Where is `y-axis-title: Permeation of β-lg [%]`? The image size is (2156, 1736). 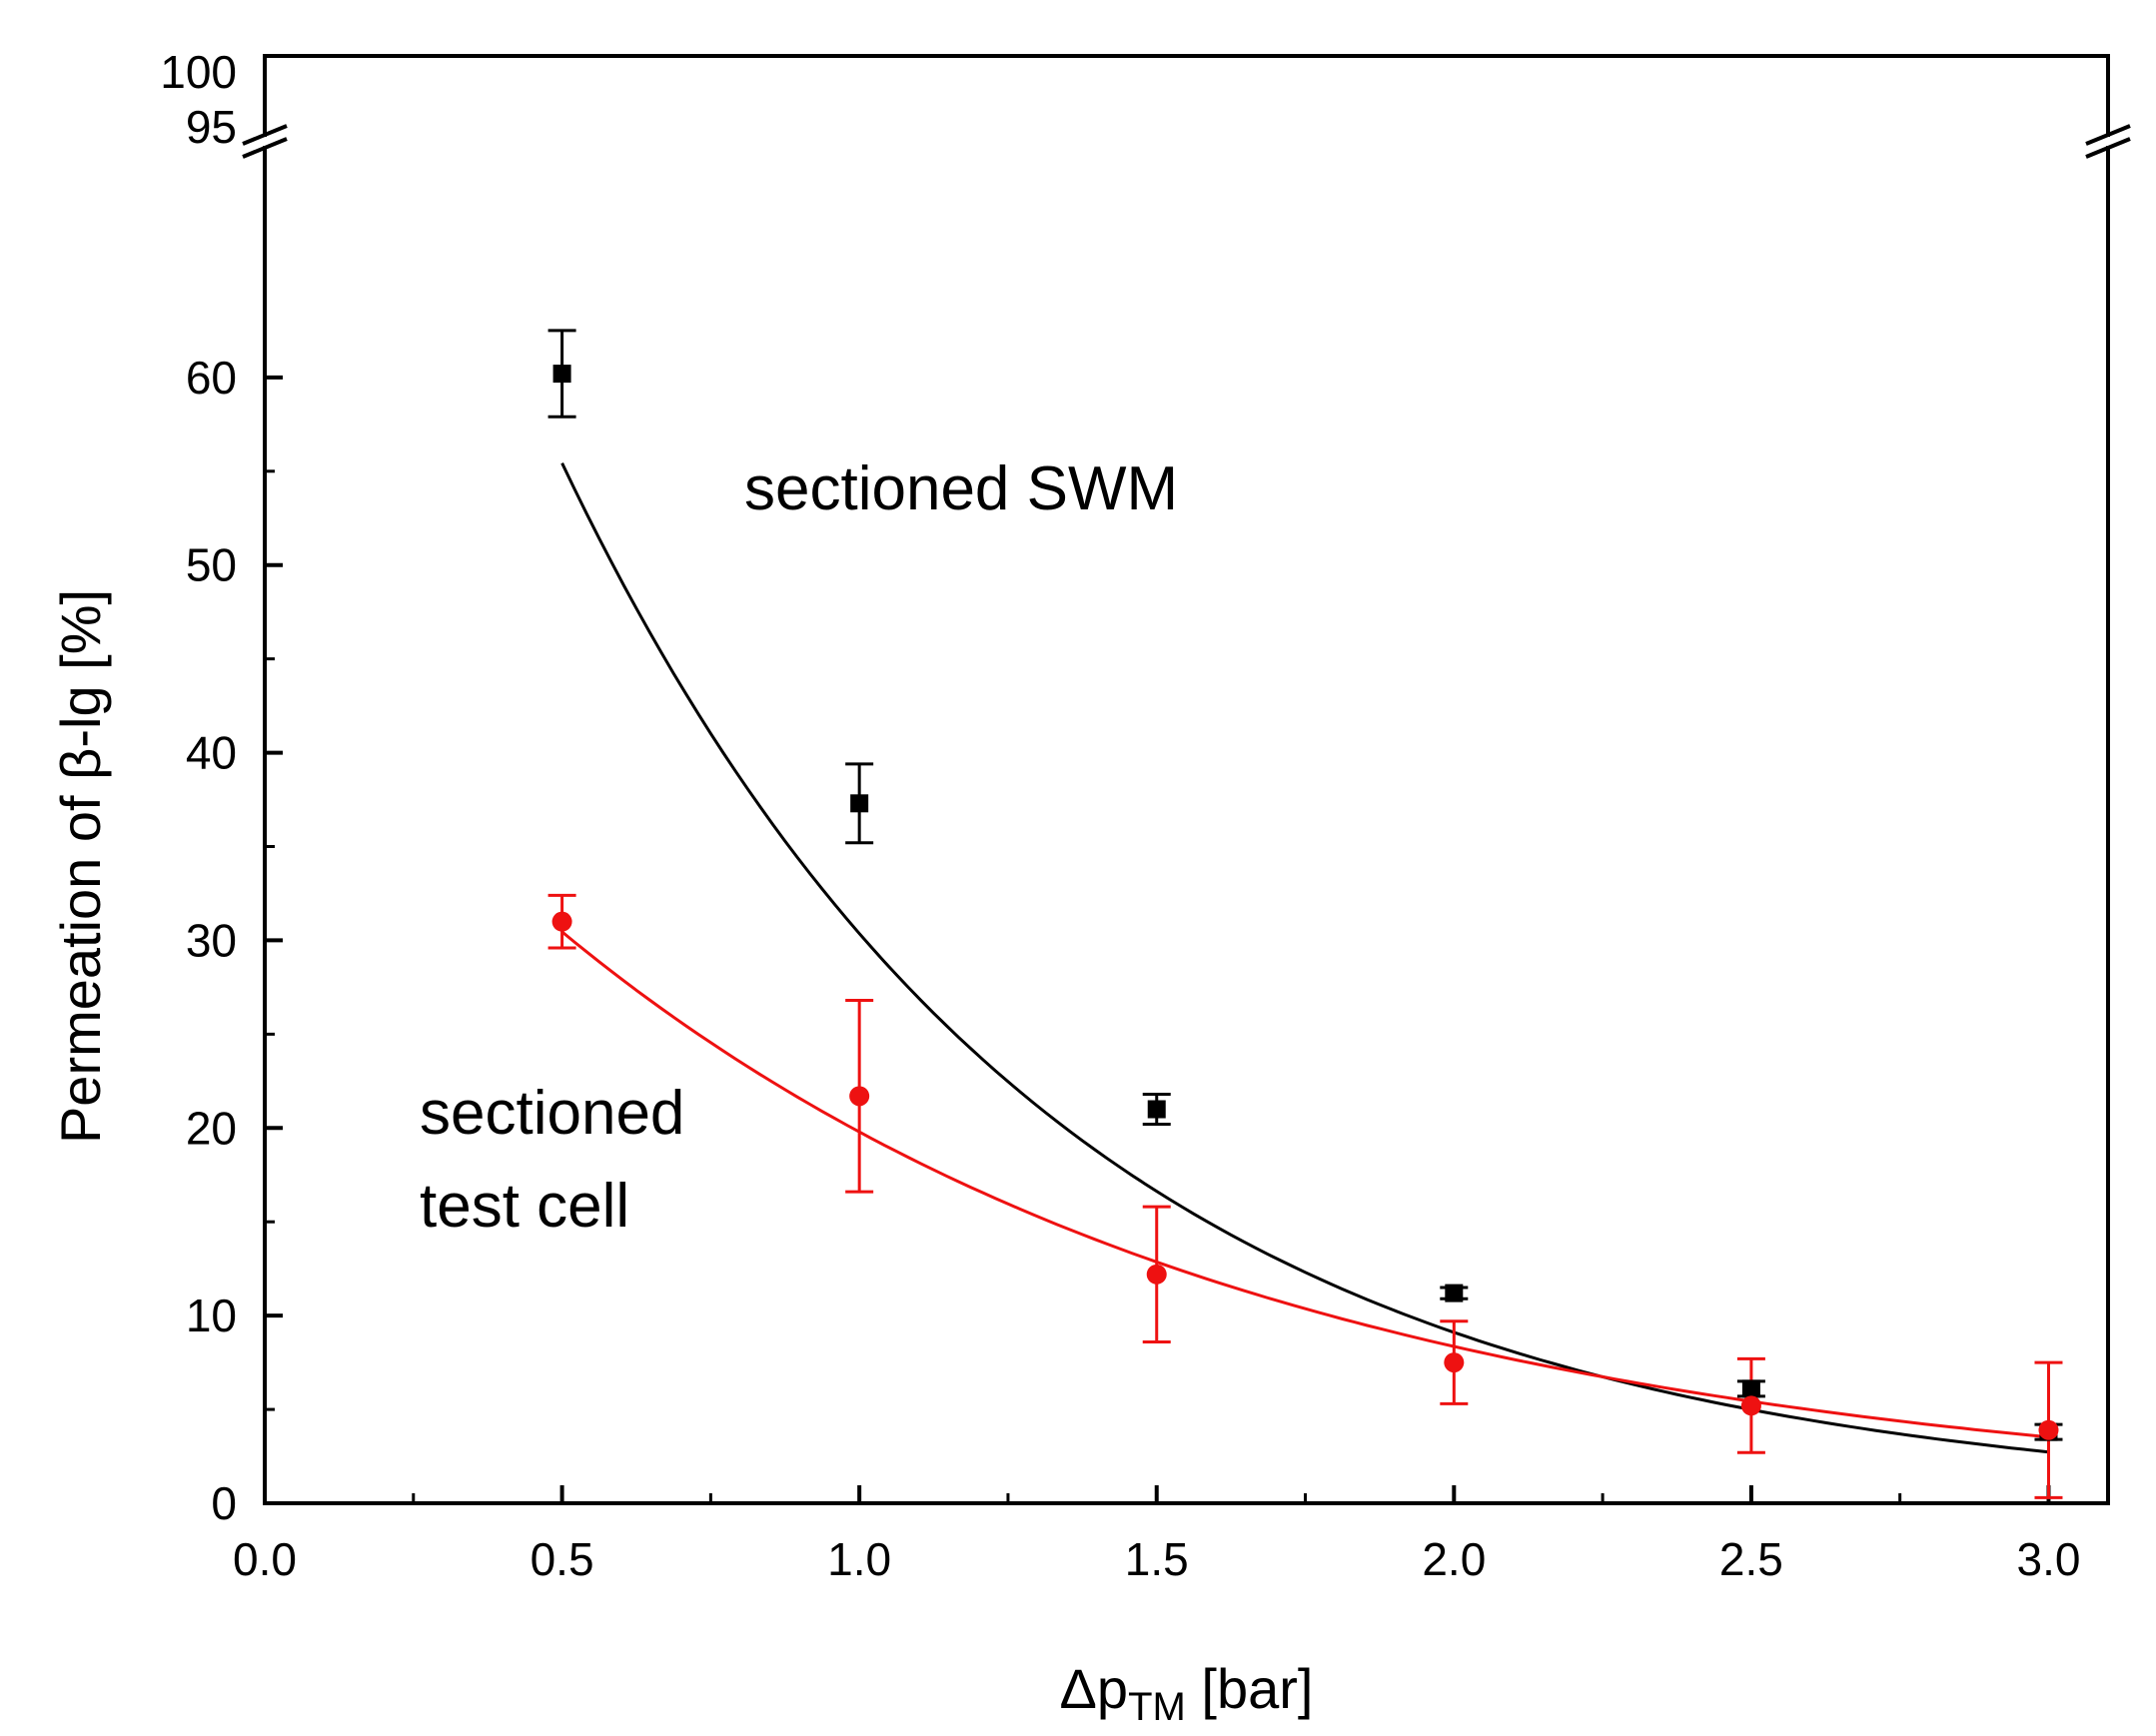 y-axis-title: Permeation of β-lg [%] is located at coordinates (80, 867).